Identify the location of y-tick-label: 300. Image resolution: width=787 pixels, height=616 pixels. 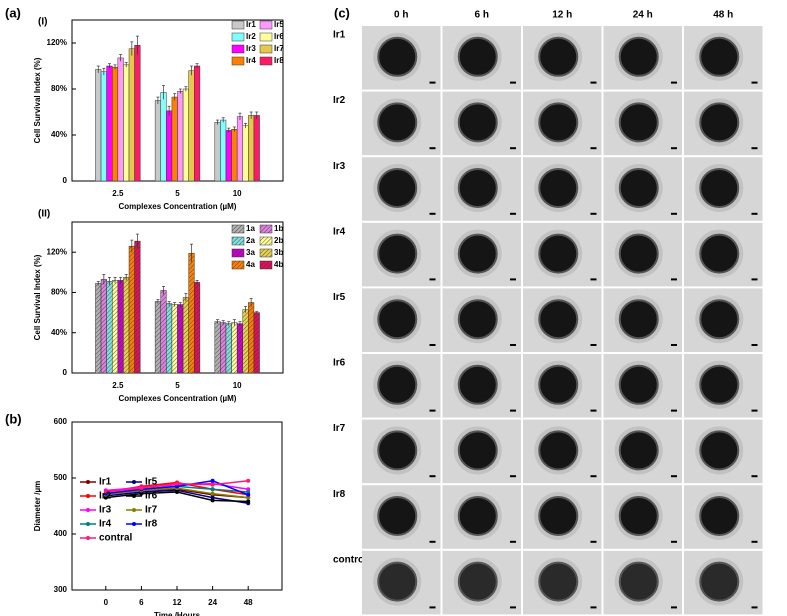
(61, 589).